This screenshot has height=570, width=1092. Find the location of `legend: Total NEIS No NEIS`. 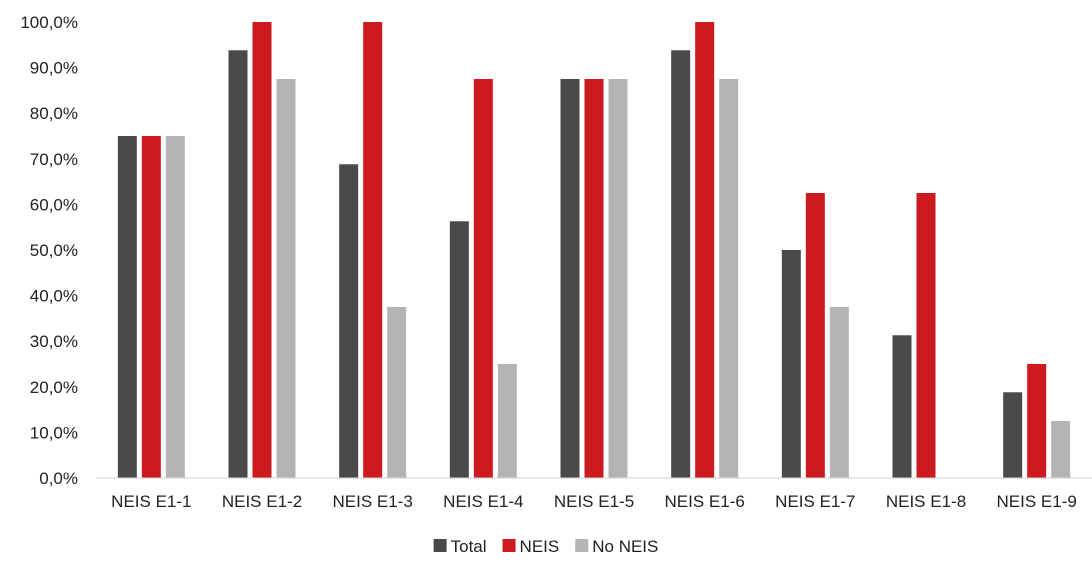

legend: Total NEIS No NEIS is located at coordinates (545, 546).